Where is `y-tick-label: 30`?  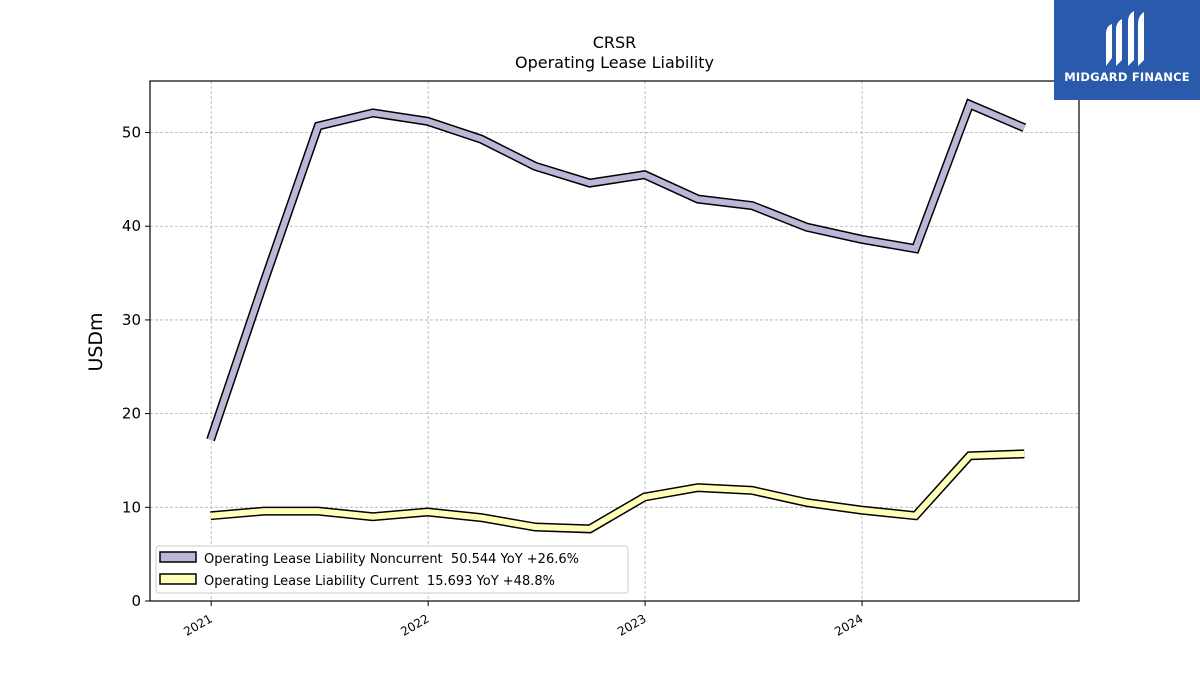
y-tick-label: 30 is located at coordinates (131, 320).